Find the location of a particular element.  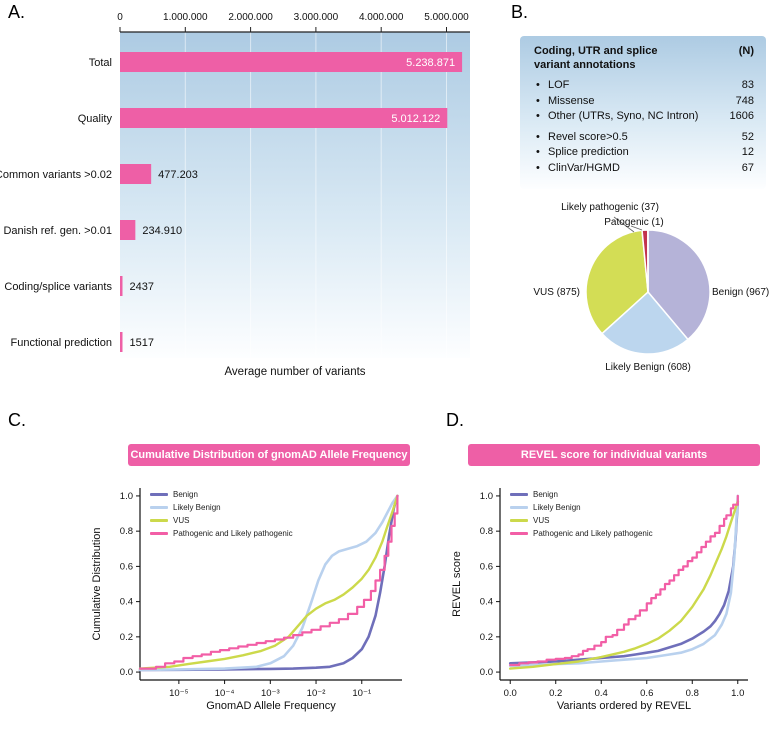

line-chart-revel: 0.0 0.2 0.4 0.6 0.8 1.0 0.0 0.2 0.4 0.6 0.8 1.0 is located at coordinates (614, 593).